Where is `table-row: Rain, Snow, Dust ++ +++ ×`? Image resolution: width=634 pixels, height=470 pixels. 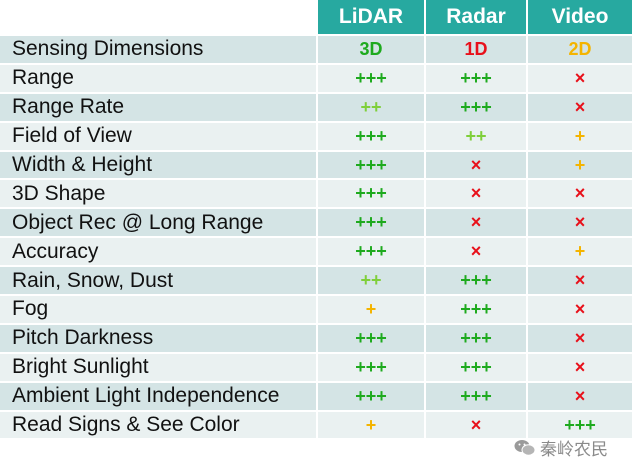 table-row: Rain, Snow, Dust ++ +++ × is located at coordinates (317, 282).